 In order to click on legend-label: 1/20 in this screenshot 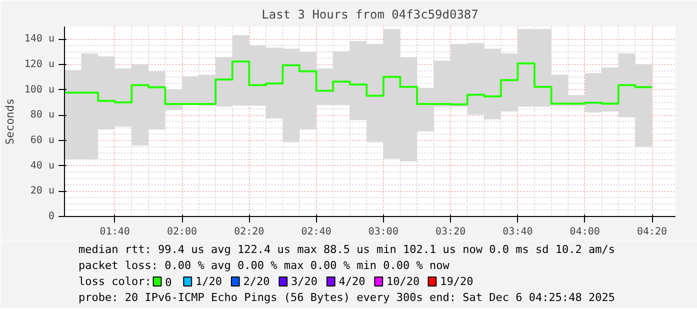, I will do `click(209, 281)`.